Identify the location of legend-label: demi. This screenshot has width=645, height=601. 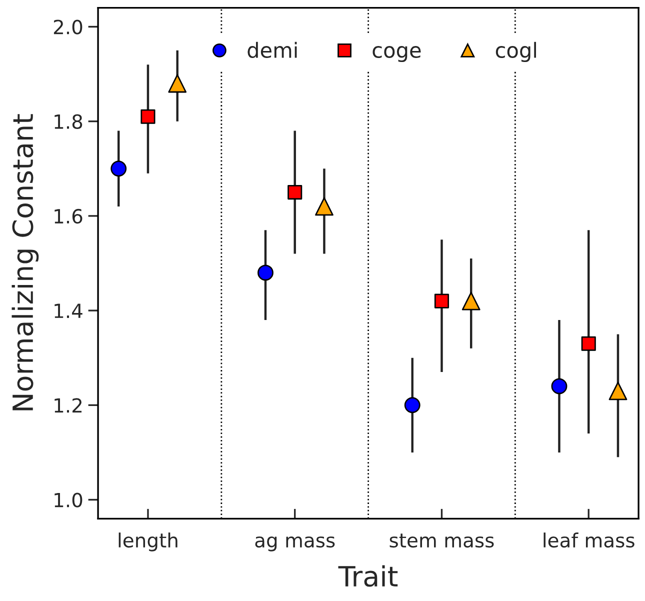
(272, 50).